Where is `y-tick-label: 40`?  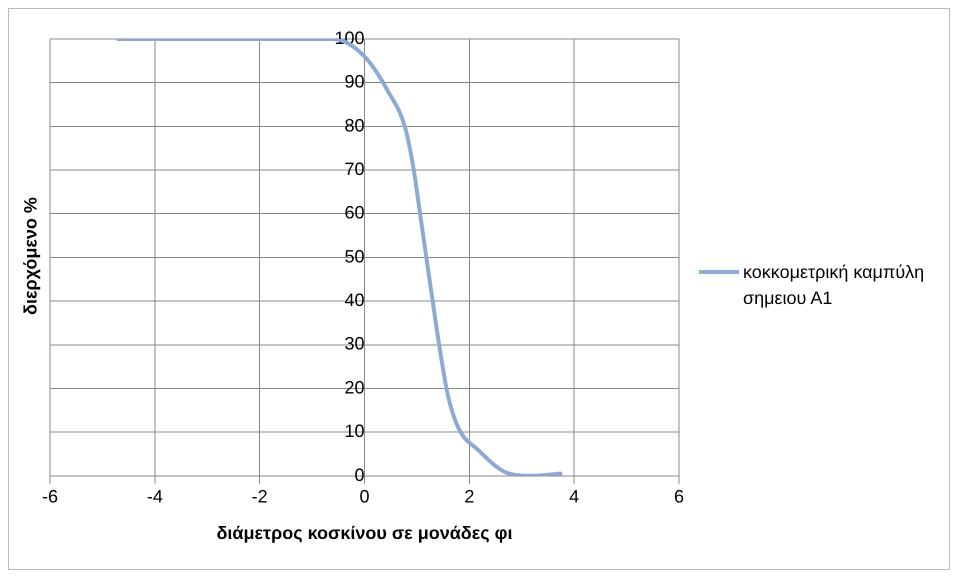 y-tick-label: 40 is located at coordinates (354, 300).